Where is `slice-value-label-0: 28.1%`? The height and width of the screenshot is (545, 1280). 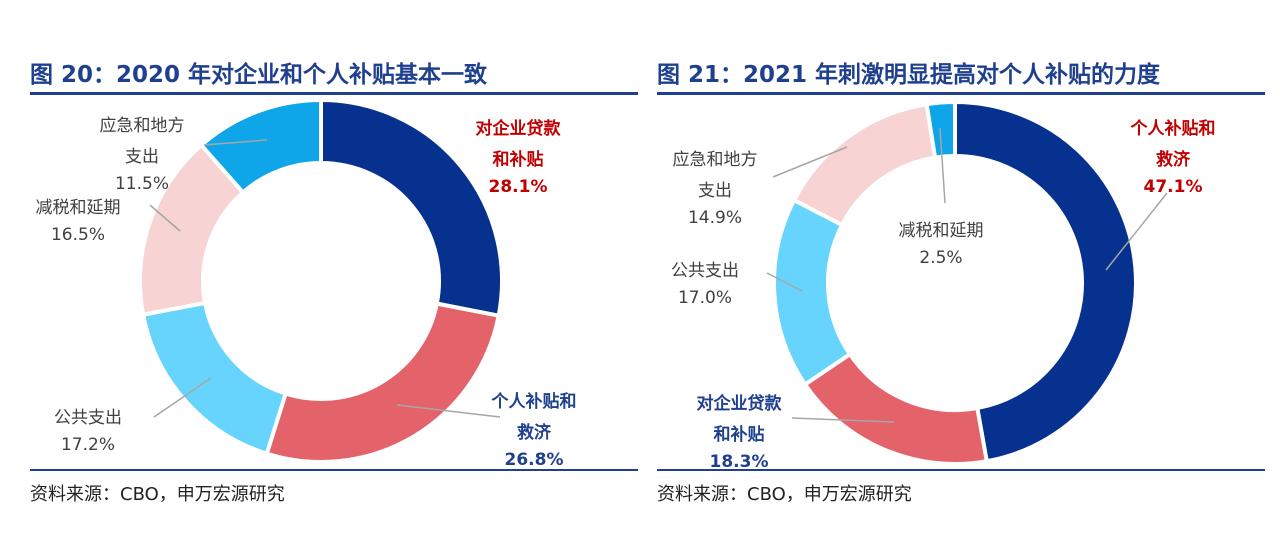
slice-value-label-0: 28.1% is located at coordinates (518, 187).